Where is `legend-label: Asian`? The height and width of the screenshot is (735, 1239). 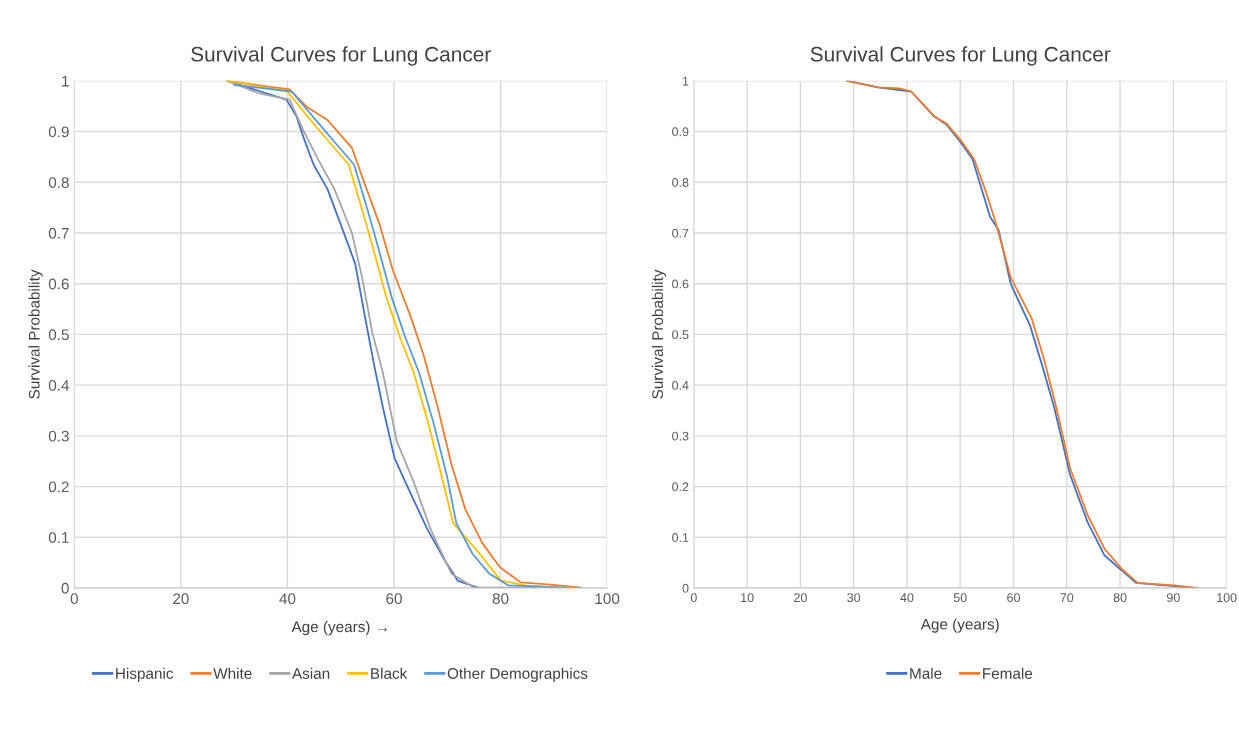 legend-label: Asian is located at coordinates (311, 673).